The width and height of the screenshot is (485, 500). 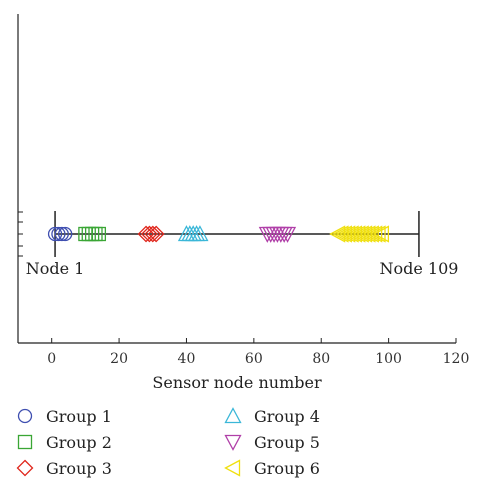 I want to click on x-tick-label: 120, so click(x=456, y=359).